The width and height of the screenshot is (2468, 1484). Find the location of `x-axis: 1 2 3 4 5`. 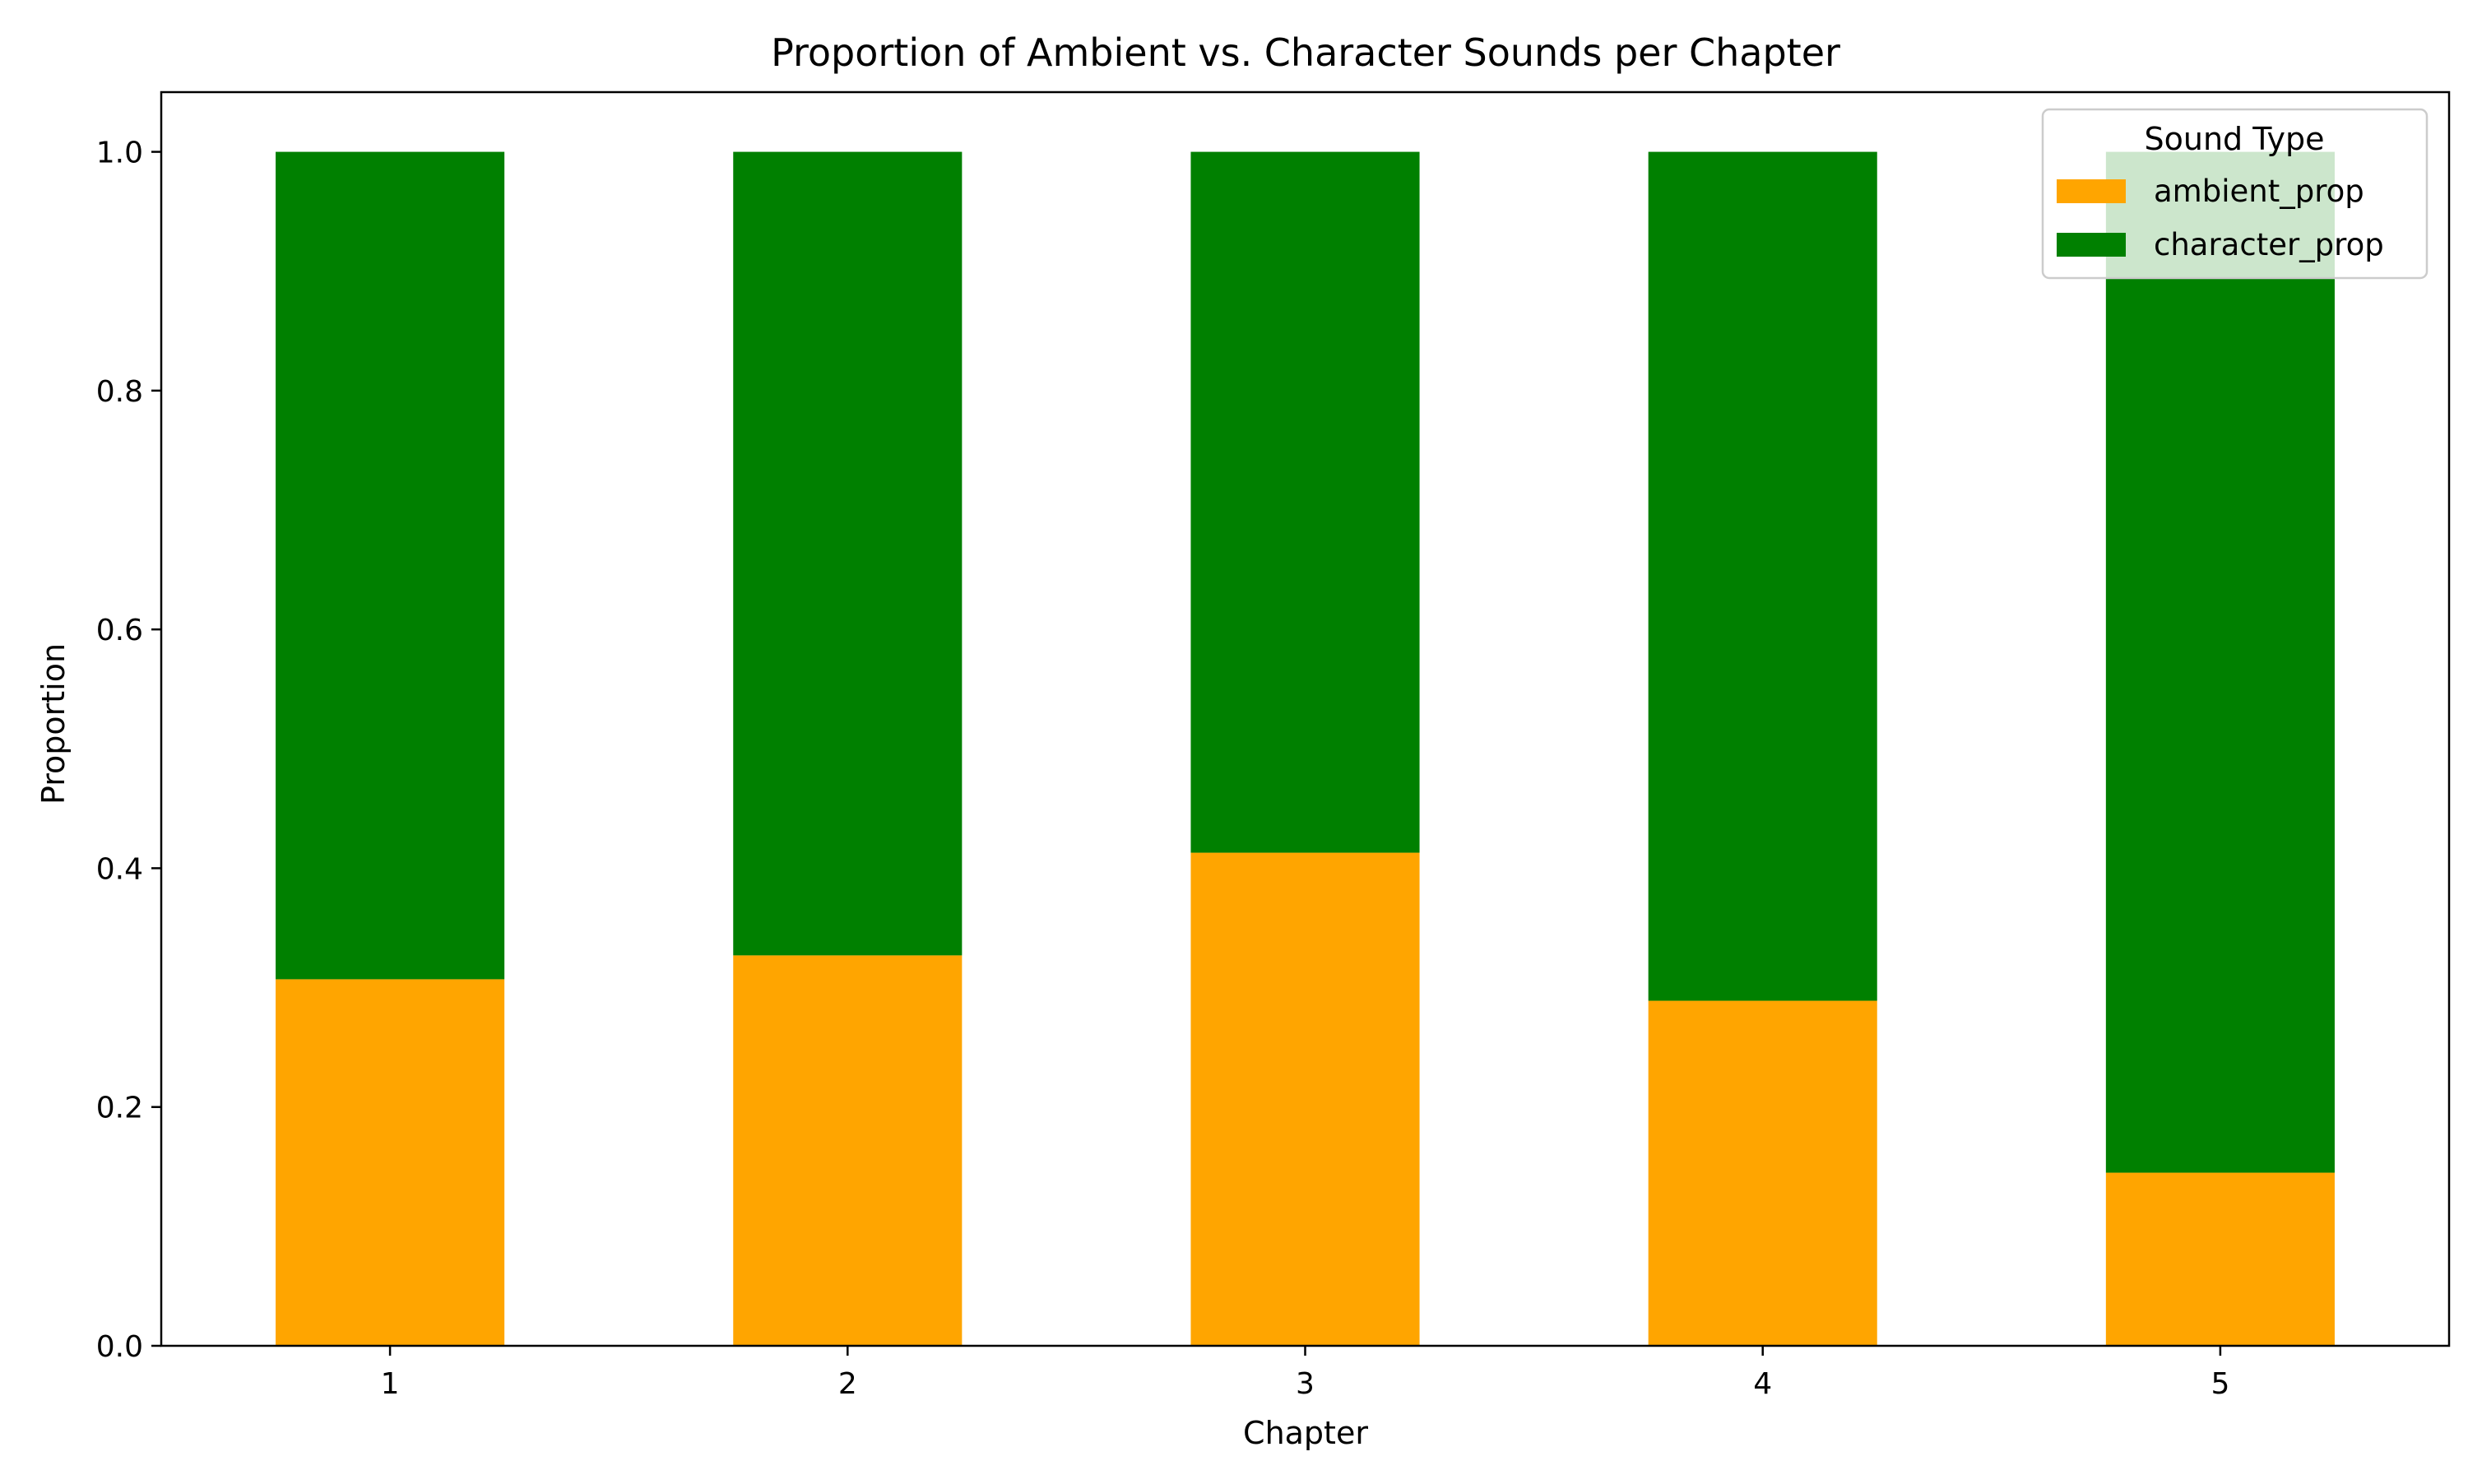

x-axis: 1 2 3 4 5 is located at coordinates (1305, 1373).